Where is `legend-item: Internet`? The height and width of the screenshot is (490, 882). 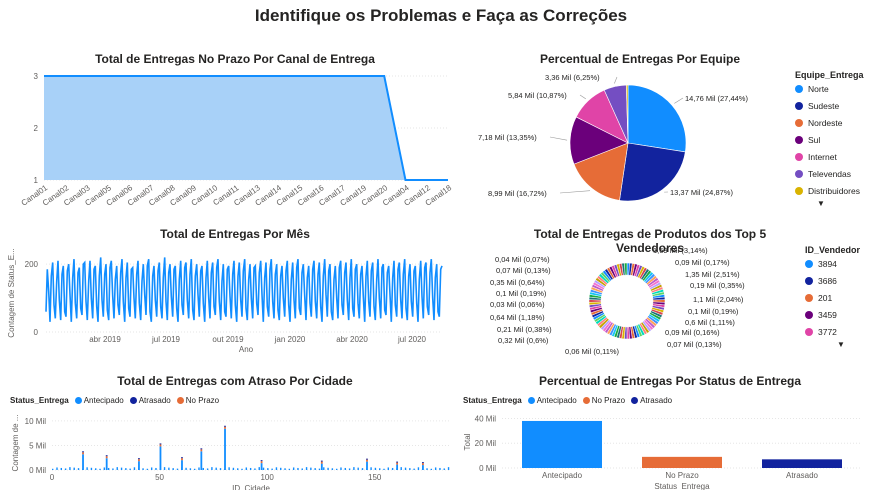
legend-item: Internet is located at coordinates (837, 156).